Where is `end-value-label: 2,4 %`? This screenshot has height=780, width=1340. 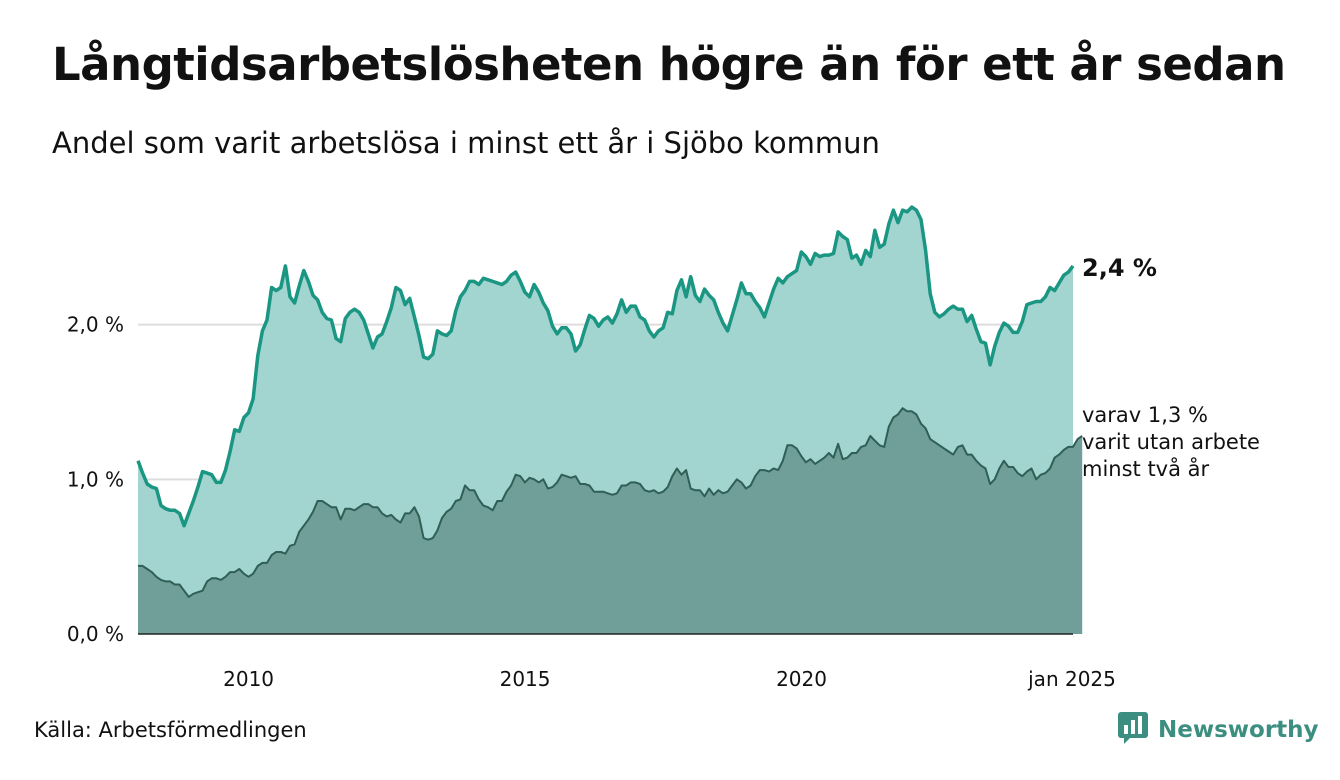 end-value-label: 2,4 % is located at coordinates (1119, 268).